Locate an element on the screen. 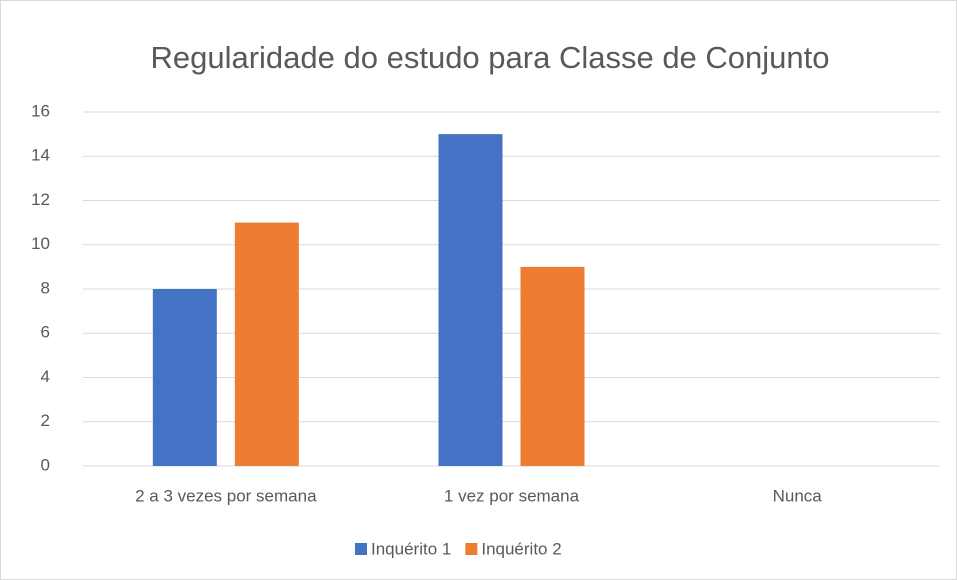 This screenshot has width=957, height=580. legend-label: Inquérito 2 is located at coordinates (521, 548).